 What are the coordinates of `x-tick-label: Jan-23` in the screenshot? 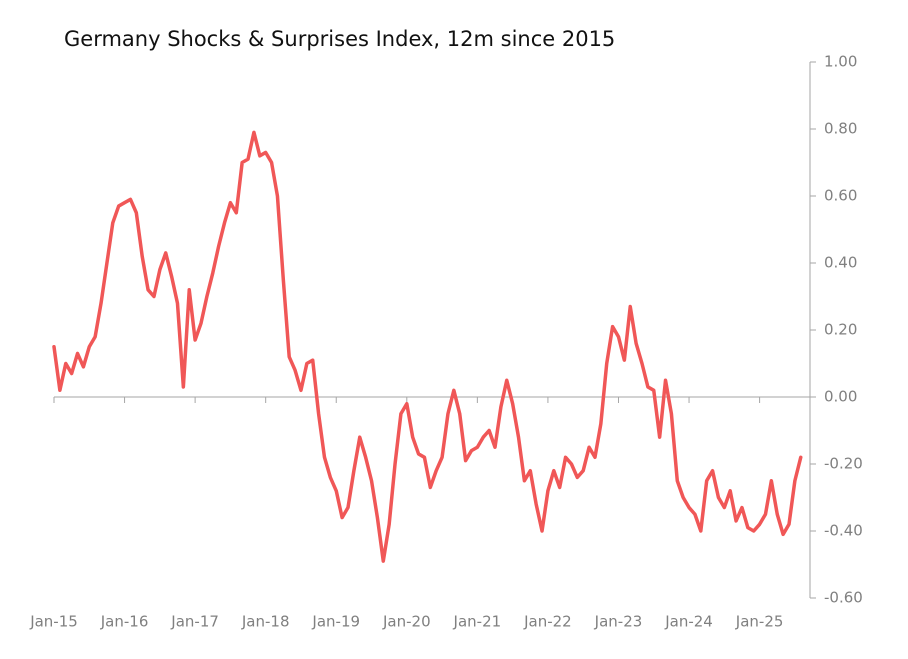 It's located at (618, 622).